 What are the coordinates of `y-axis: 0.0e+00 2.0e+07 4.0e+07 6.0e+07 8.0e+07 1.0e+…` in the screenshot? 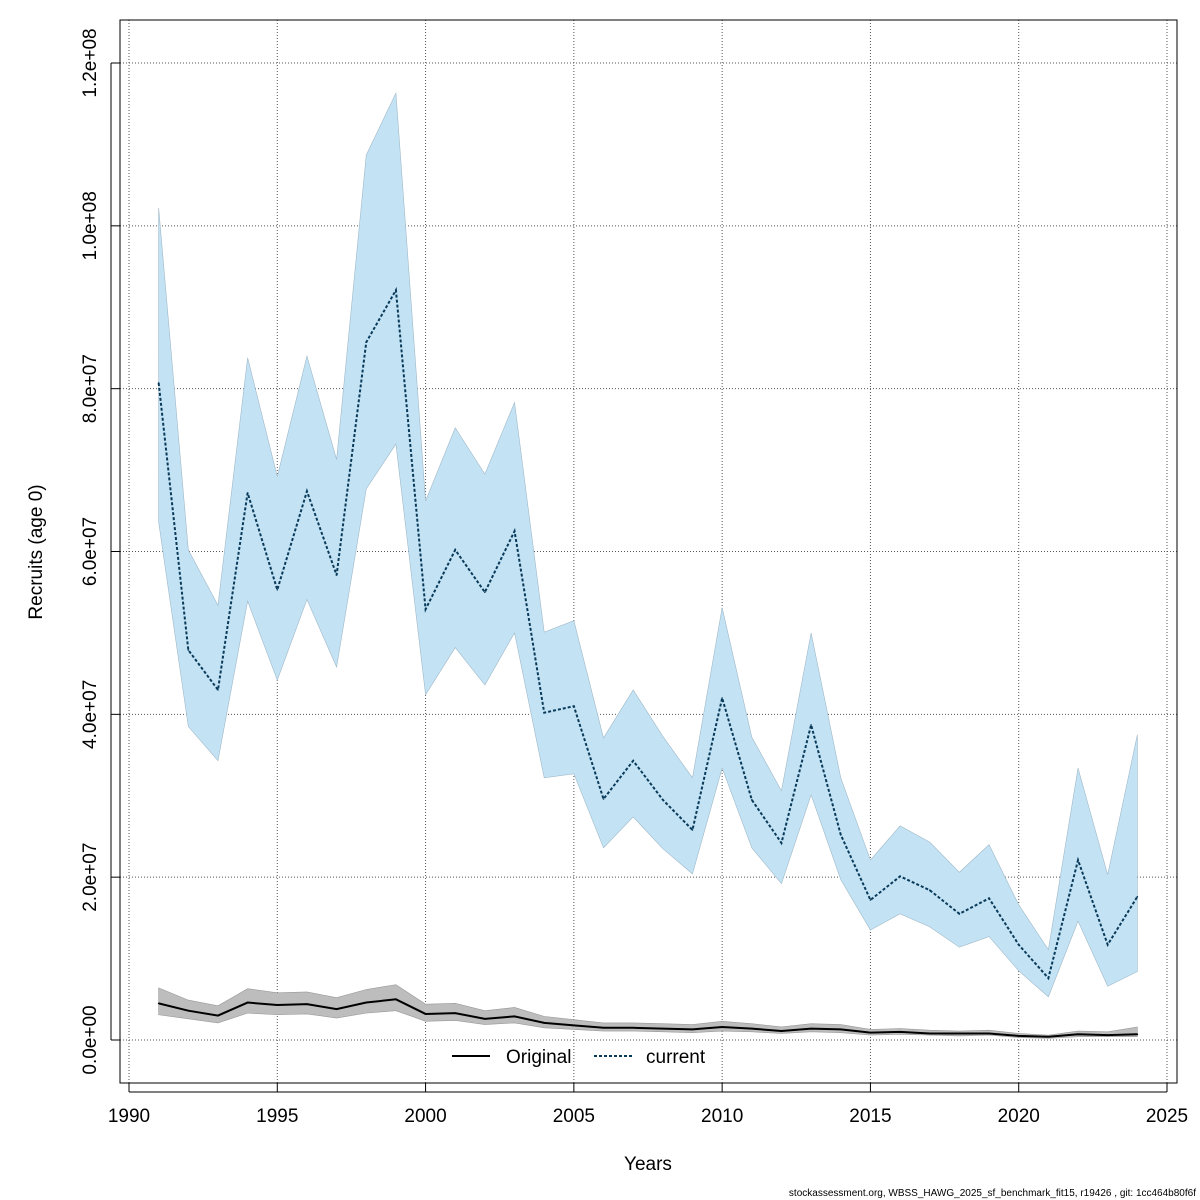 It's located at (100, 551).